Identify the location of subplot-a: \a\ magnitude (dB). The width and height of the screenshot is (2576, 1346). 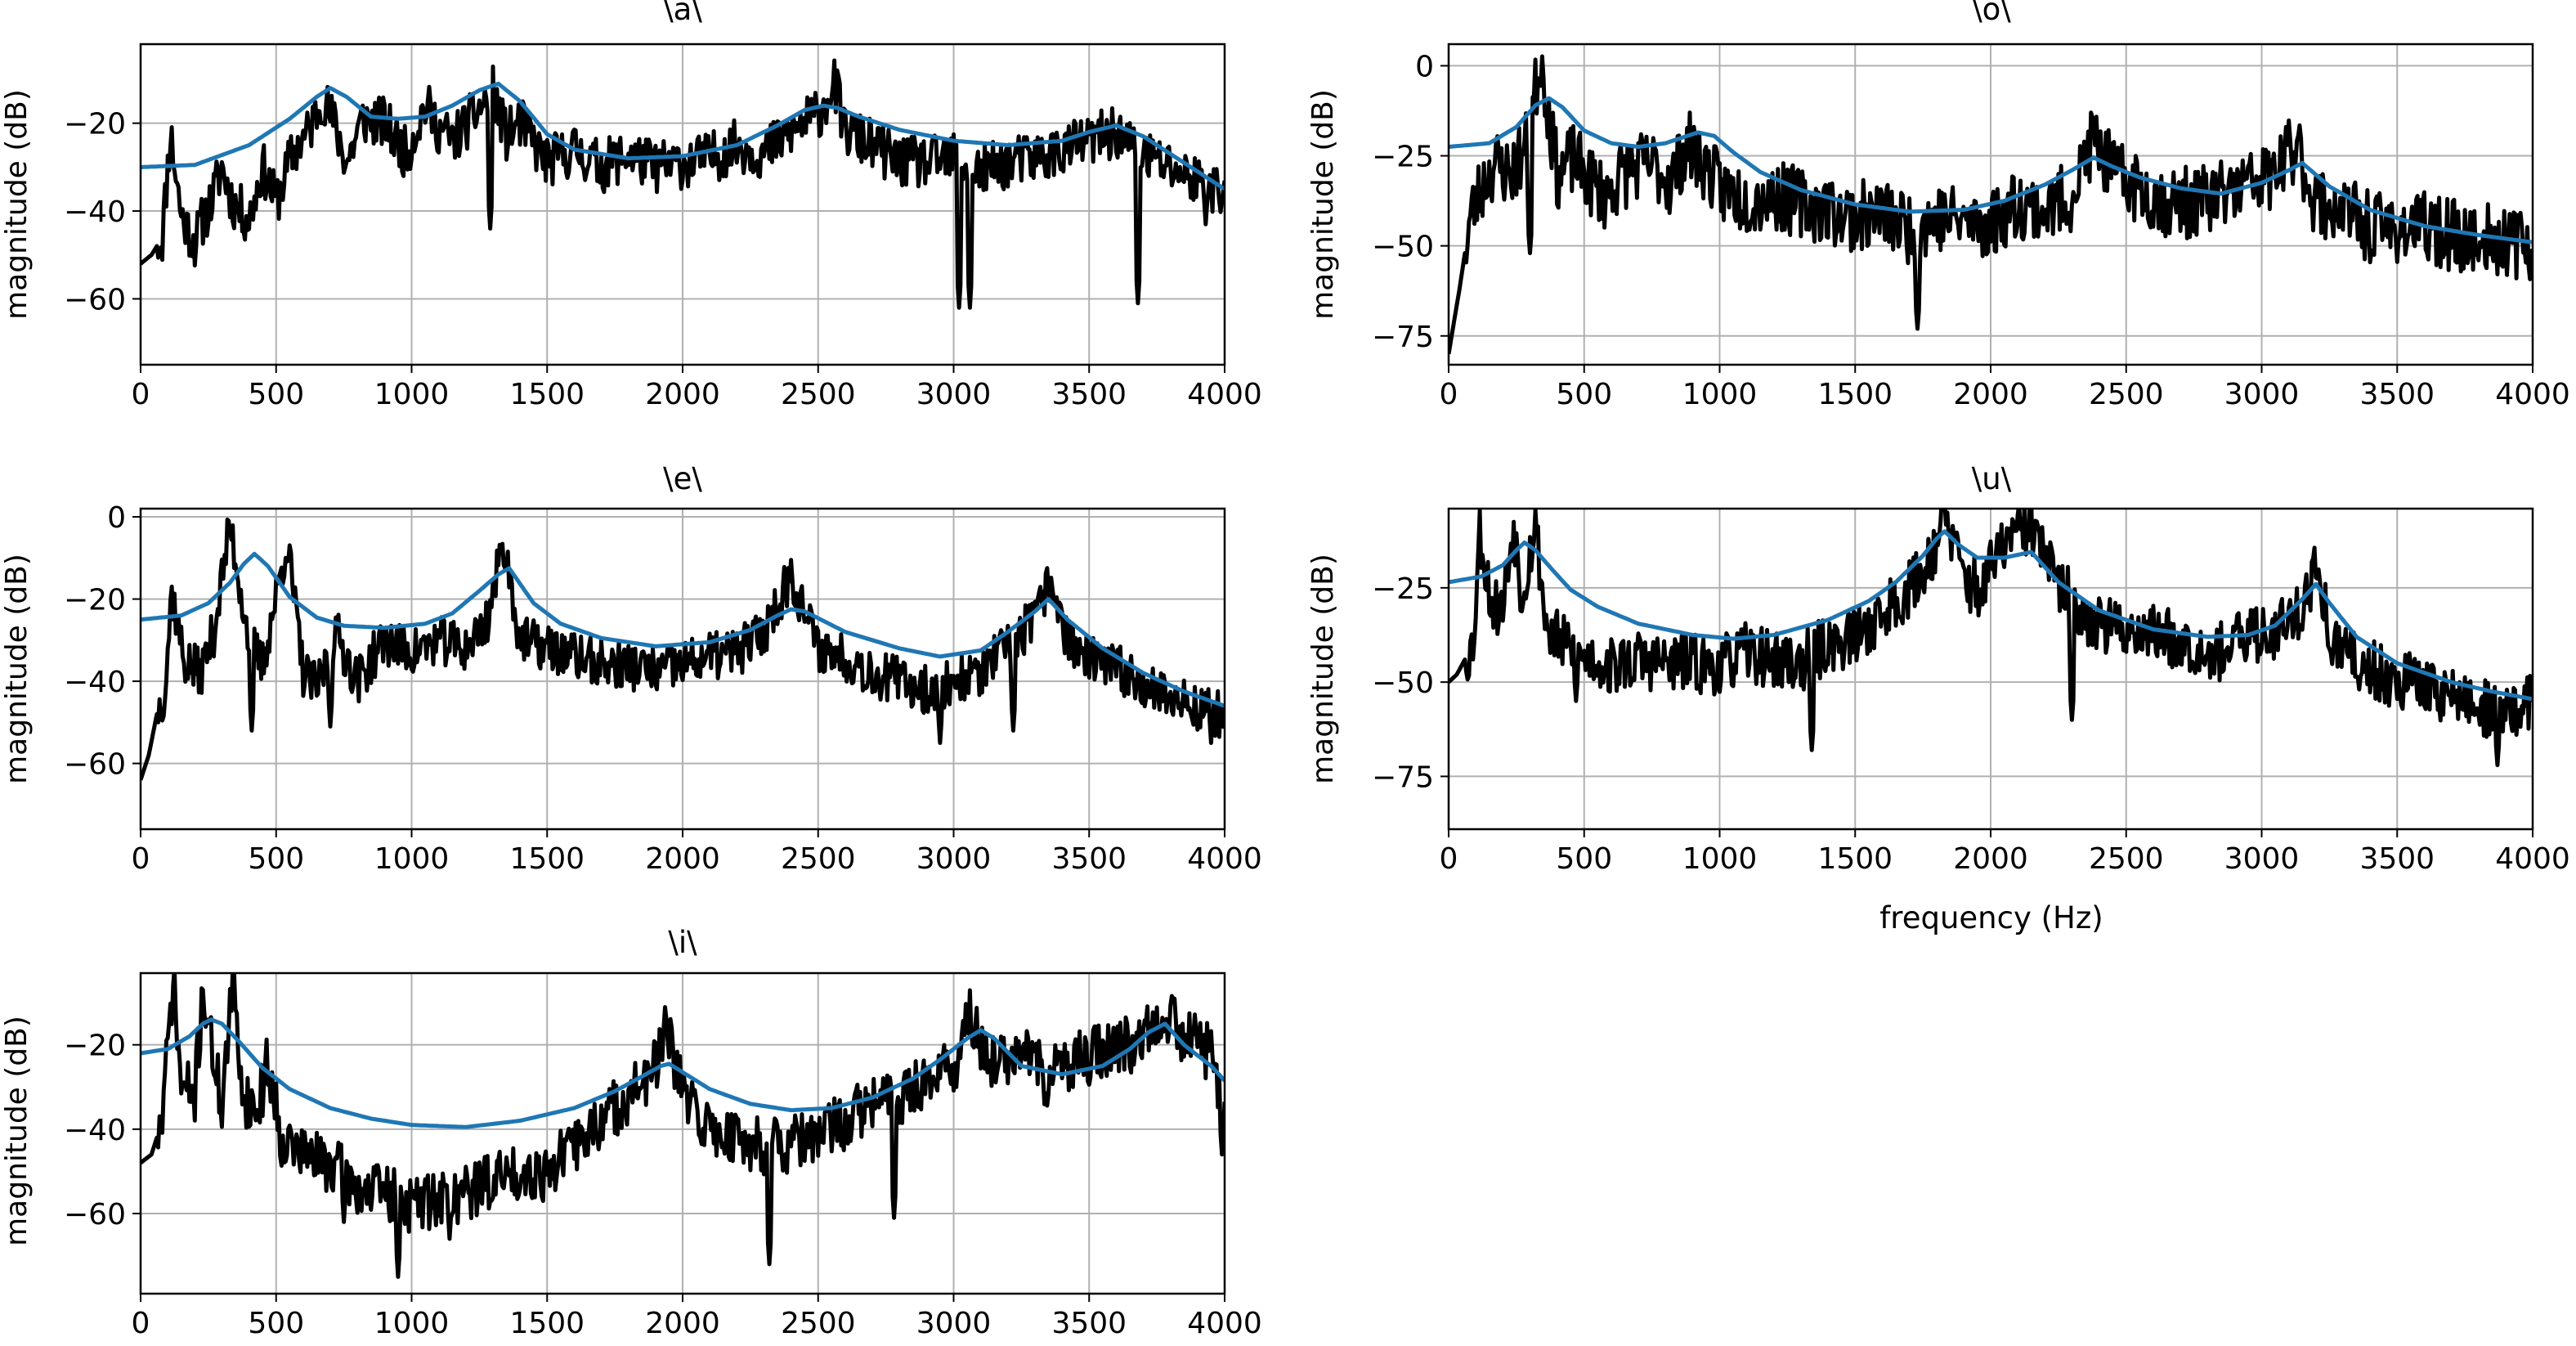
(351, 160).